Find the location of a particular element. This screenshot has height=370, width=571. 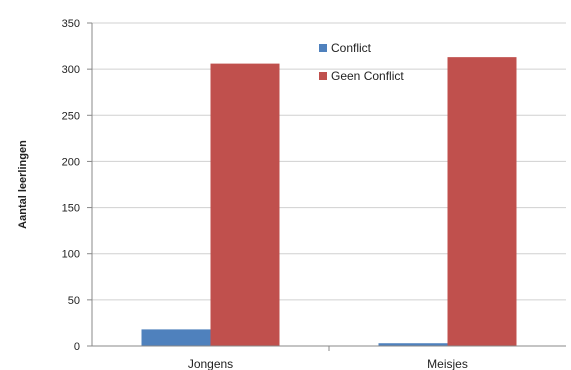

y-tick-label: 0 is located at coordinates (77, 347).